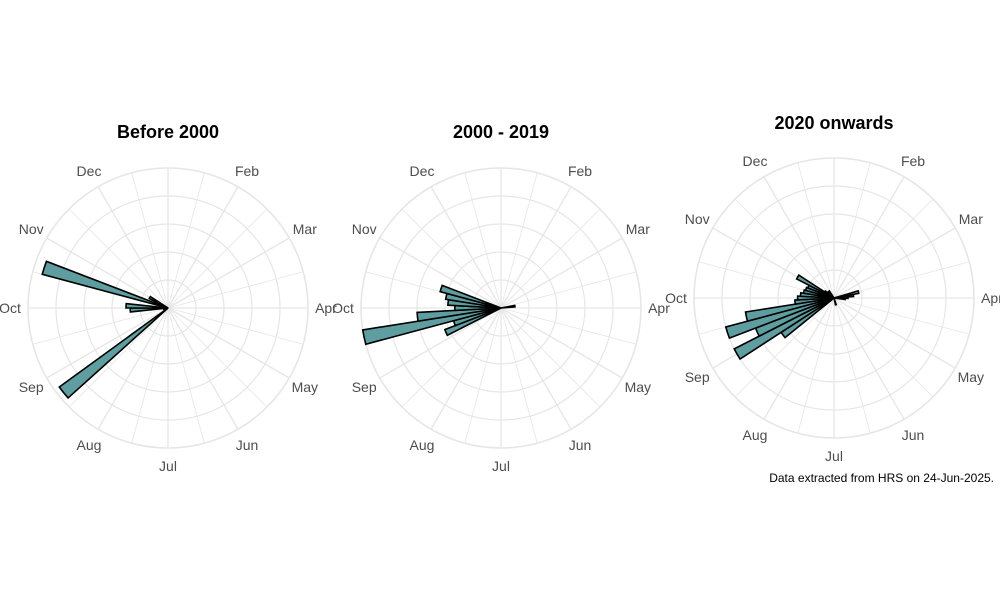 Image resolution: width=1000 pixels, height=600 pixels. Describe the element at coordinates (881, 478) in the screenshot. I see `data-source-caption: Data extracted from HRS on 24-Jun-2025.` at that location.